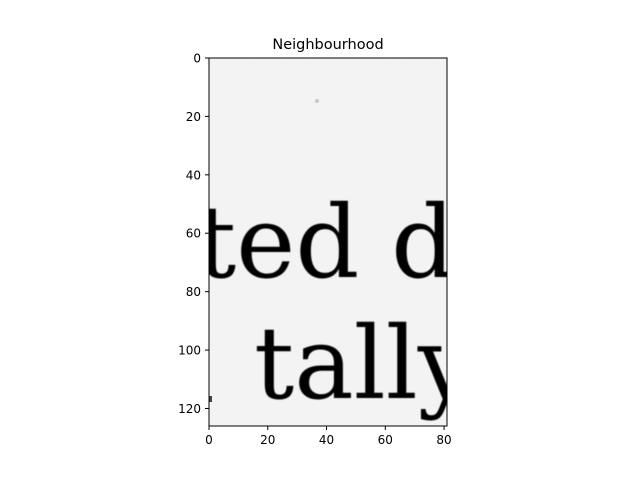  I want to click on x-tick-label: 60, so click(385, 440).